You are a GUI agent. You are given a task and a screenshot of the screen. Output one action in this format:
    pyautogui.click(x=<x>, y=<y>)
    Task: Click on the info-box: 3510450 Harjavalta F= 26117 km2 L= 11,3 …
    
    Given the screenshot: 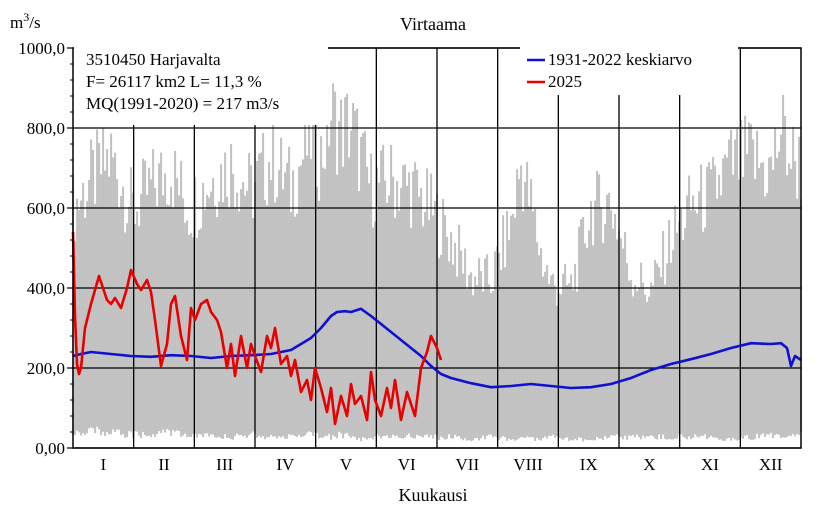 What is the action you would take?
    pyautogui.click(x=201, y=86)
    